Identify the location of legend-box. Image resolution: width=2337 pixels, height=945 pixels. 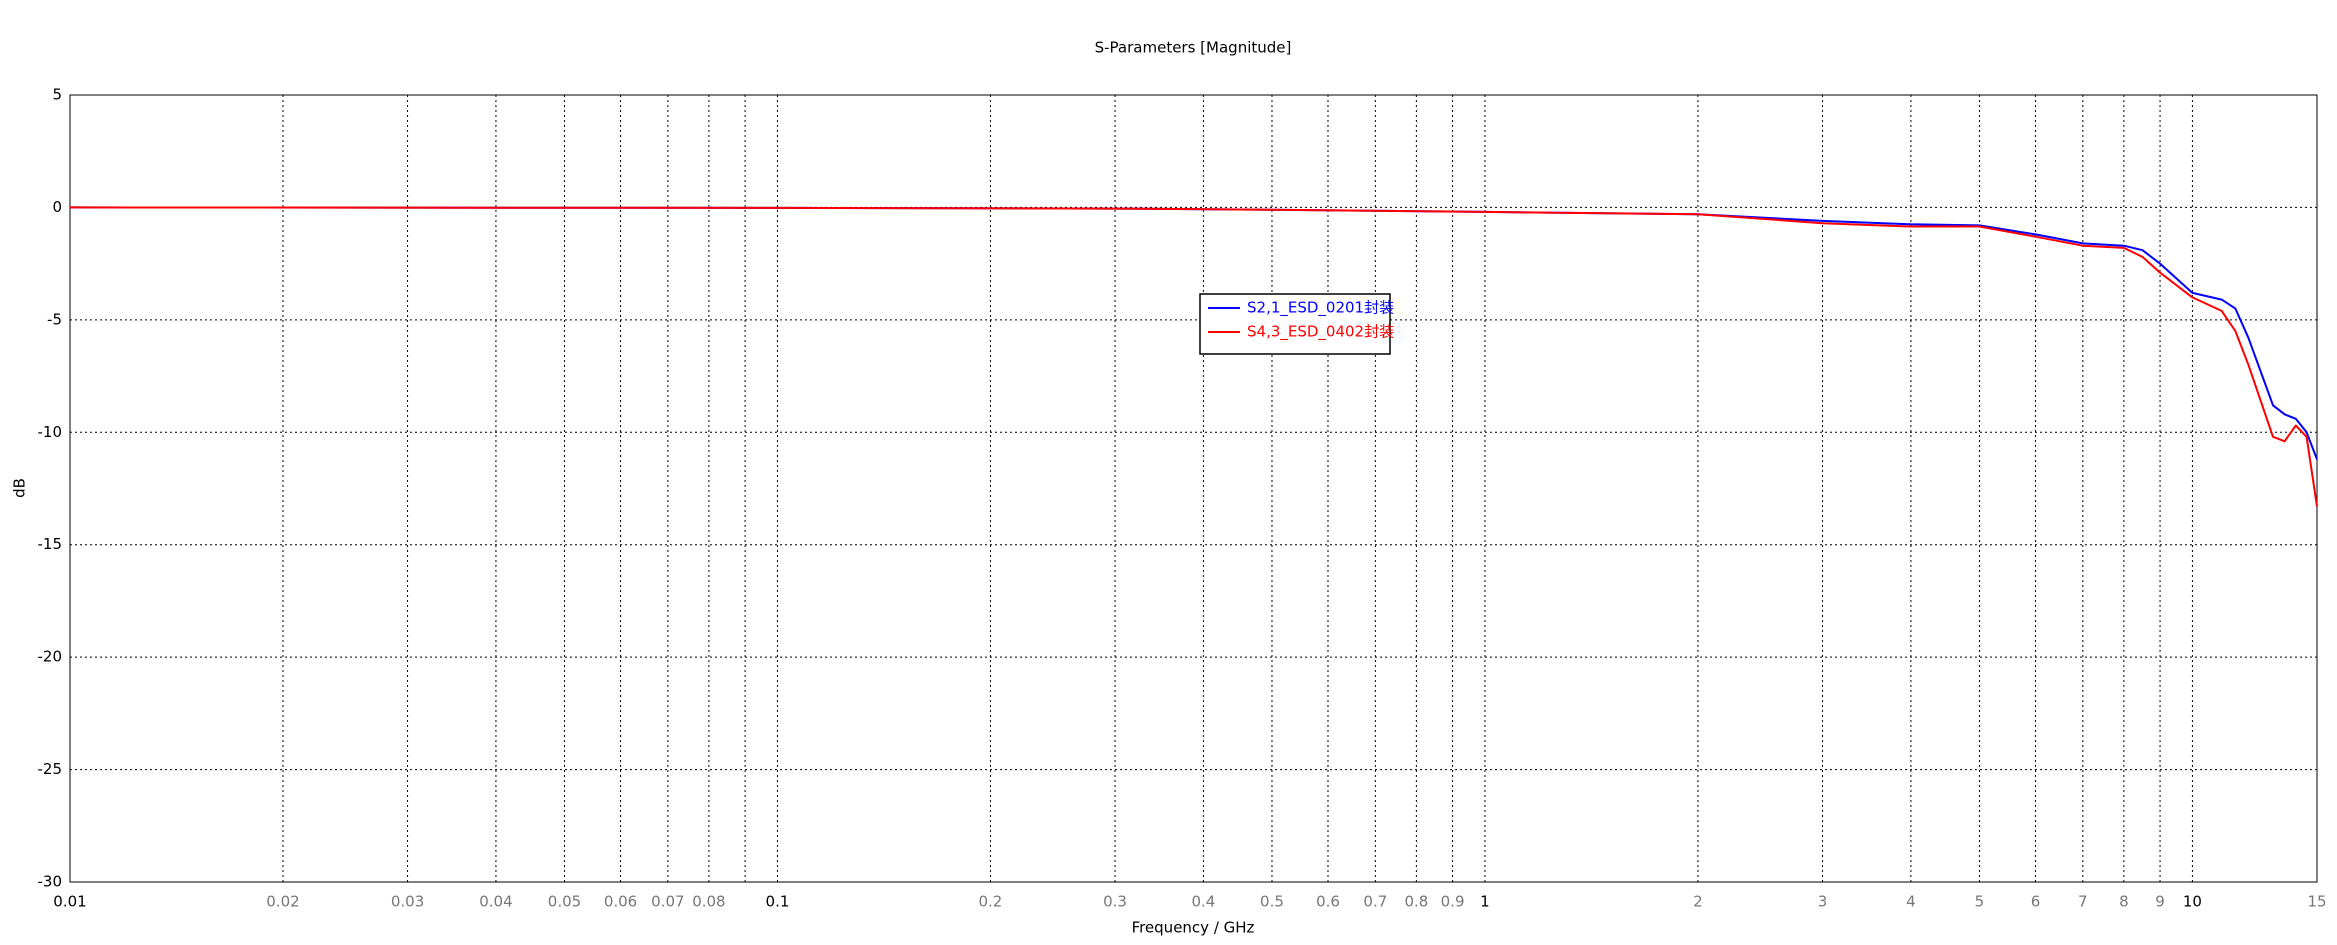
(1295, 324).